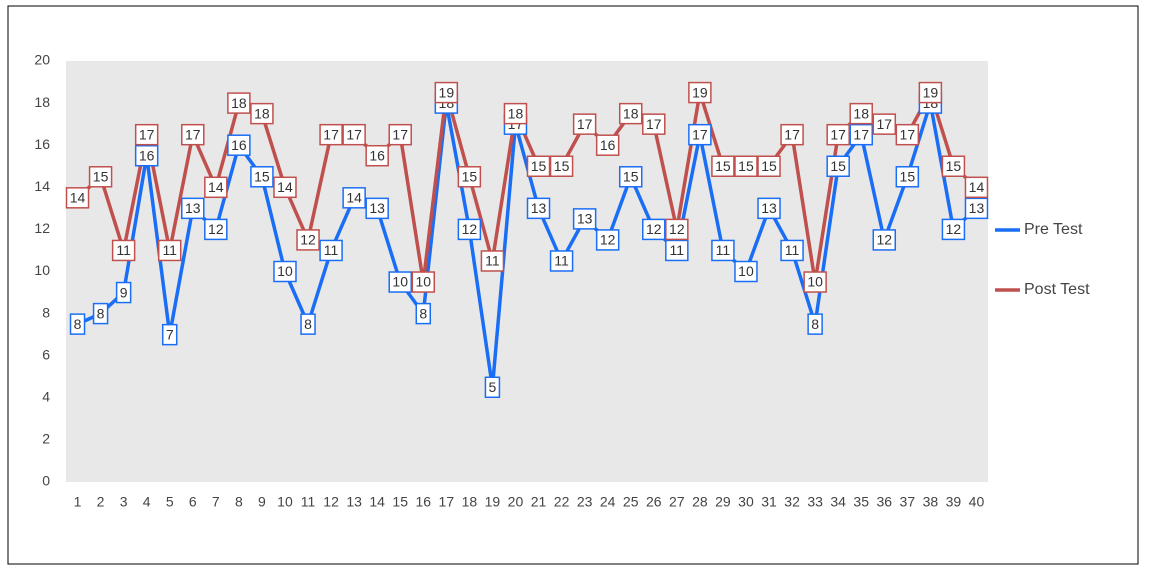  Describe the element at coordinates (423, 282) in the screenshot. I see `data-label: 10` at that location.